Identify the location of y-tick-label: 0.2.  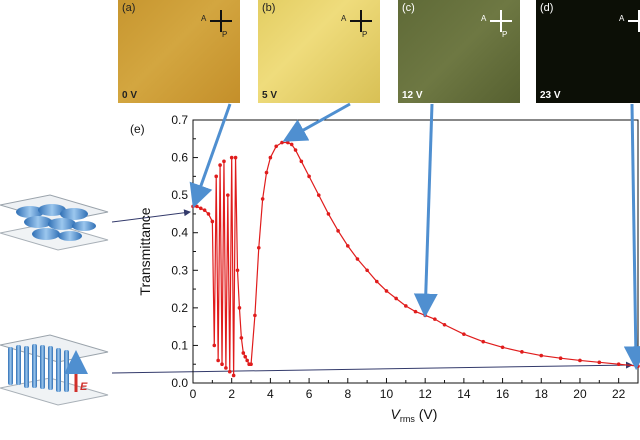
(179, 308).